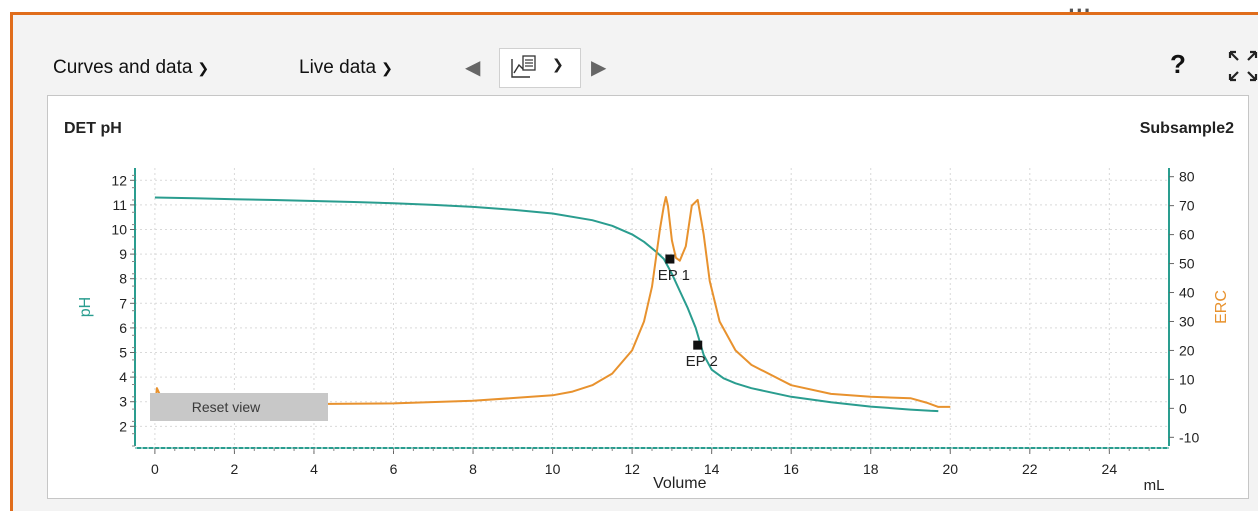 This screenshot has width=1258, height=511. Describe the element at coordinates (1186, 128) in the screenshot. I see `sample-title: Subsample2` at that location.